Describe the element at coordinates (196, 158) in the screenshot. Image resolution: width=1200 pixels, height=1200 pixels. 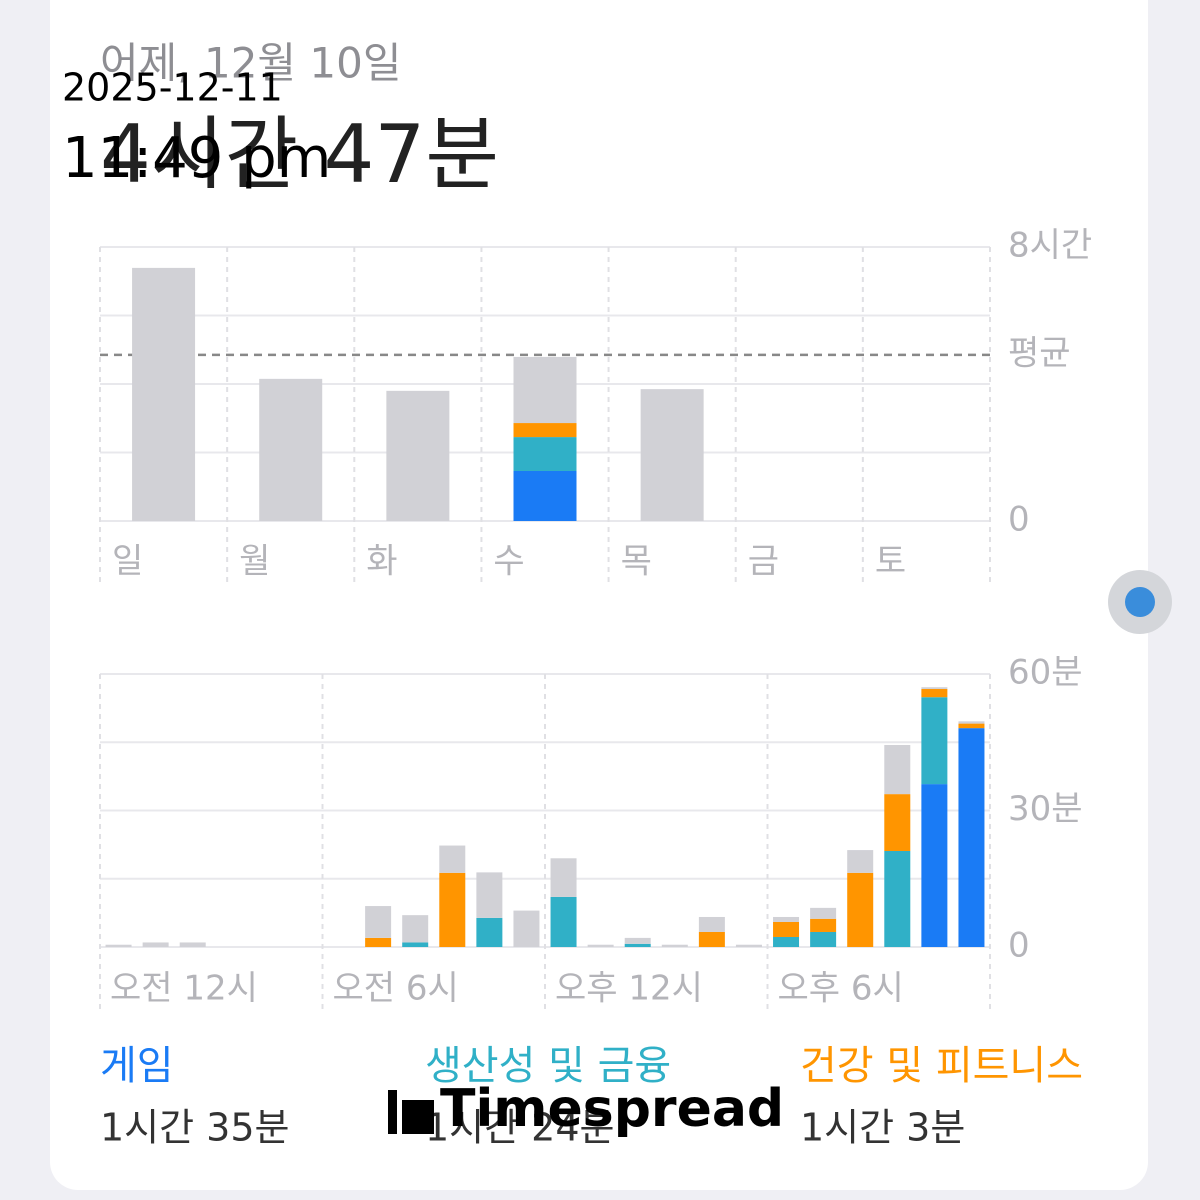
I see `overlay-time: 11:49 pm` at that location.